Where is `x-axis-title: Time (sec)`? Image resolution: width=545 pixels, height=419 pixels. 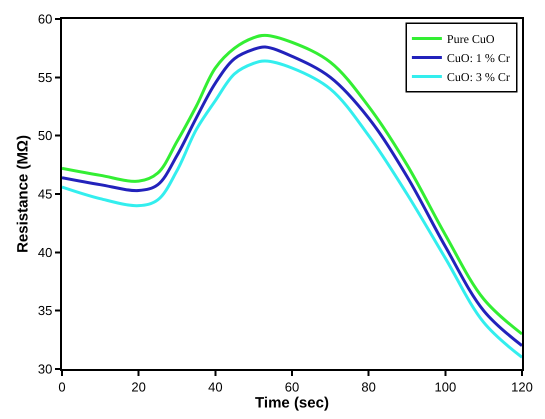 x-axis-title: Time (sec) is located at coordinates (292, 403).